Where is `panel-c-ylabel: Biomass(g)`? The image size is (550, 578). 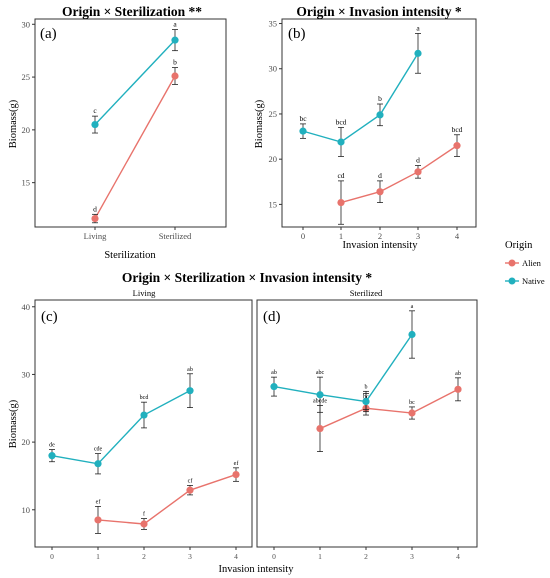 panel-c-ylabel: Biomass(g) is located at coordinates (13, 423).